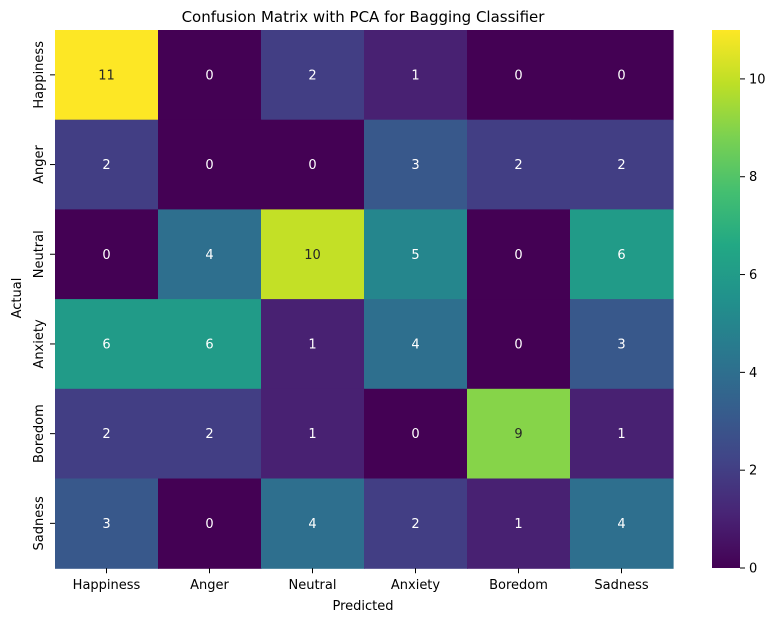  I want to click on x-tick-label: Happiness, so click(107, 585).